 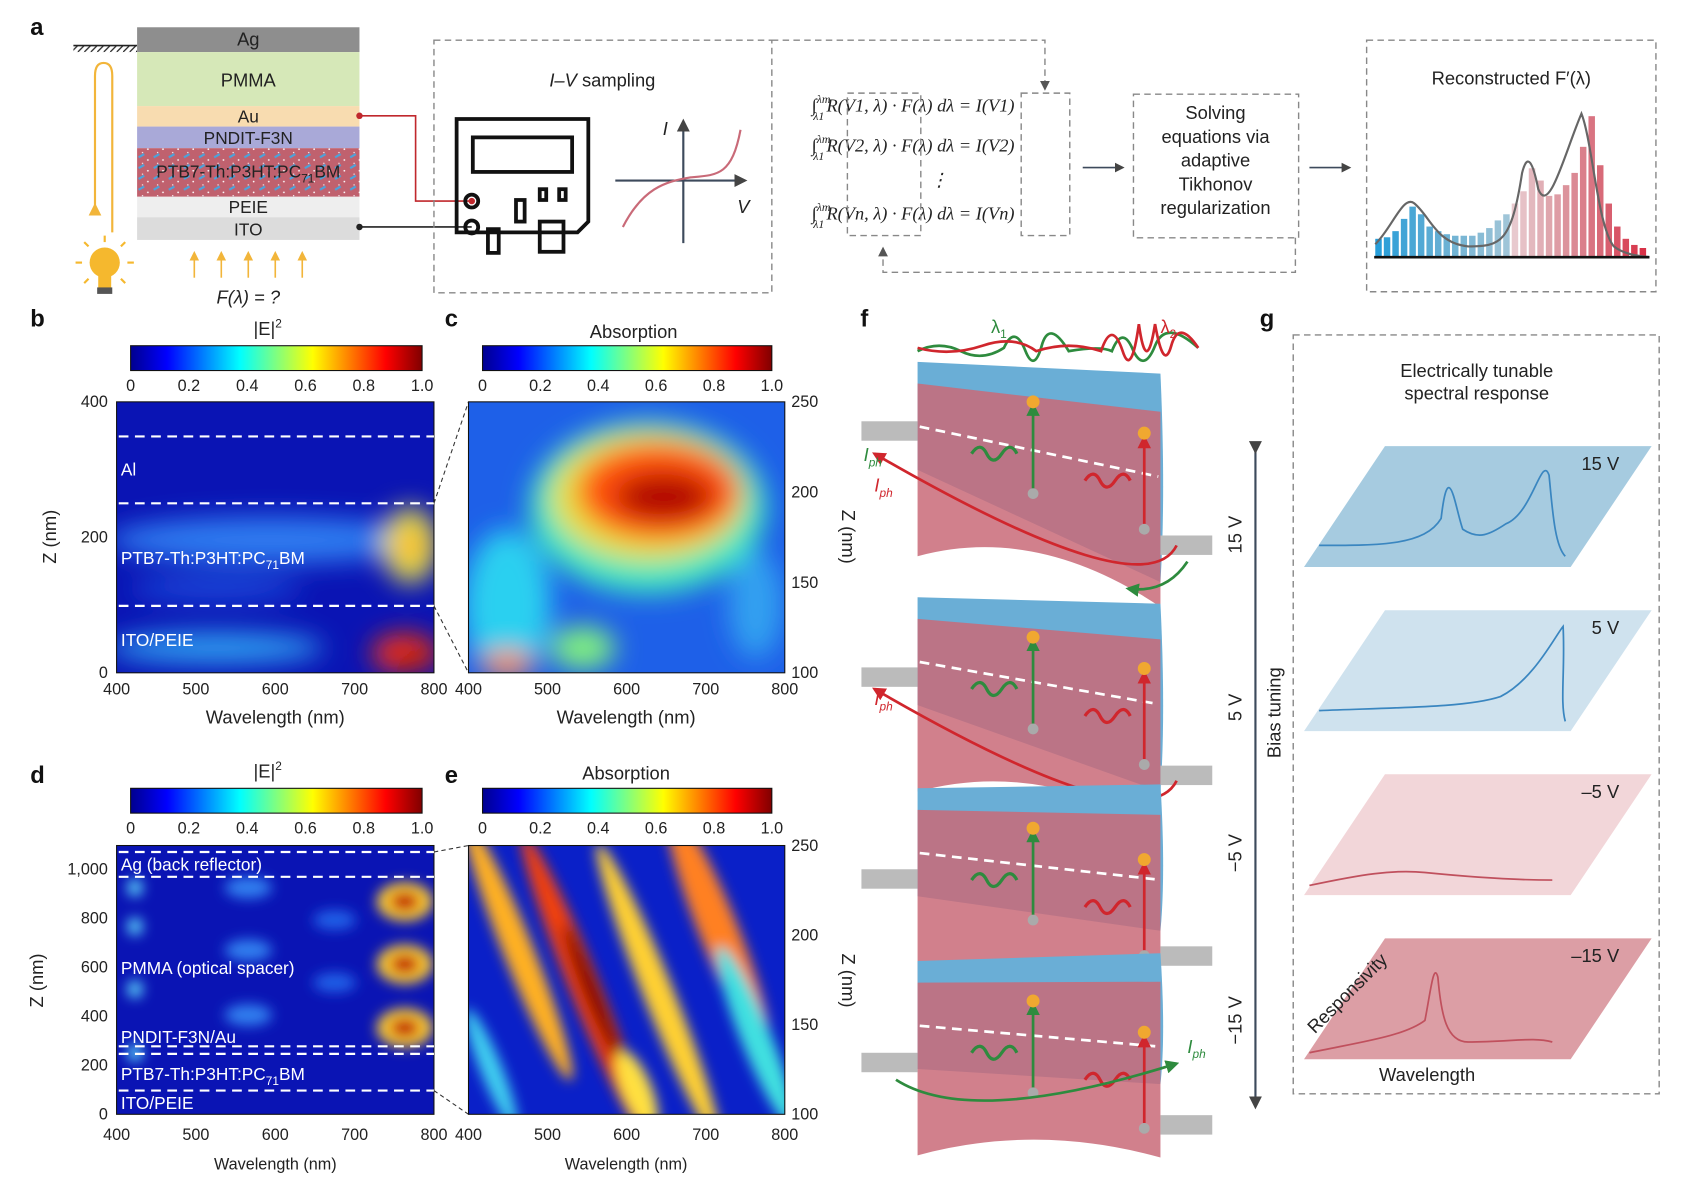 What do you see at coordinates (603, 166) in the screenshot?
I see `iv-sampling-box` at bounding box center [603, 166].